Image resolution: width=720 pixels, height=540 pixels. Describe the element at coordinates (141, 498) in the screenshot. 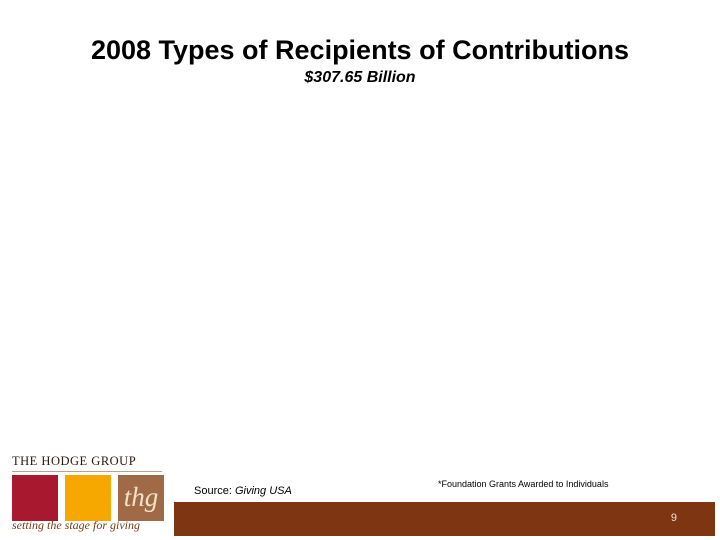

I see `logo-monogram: thg` at that location.